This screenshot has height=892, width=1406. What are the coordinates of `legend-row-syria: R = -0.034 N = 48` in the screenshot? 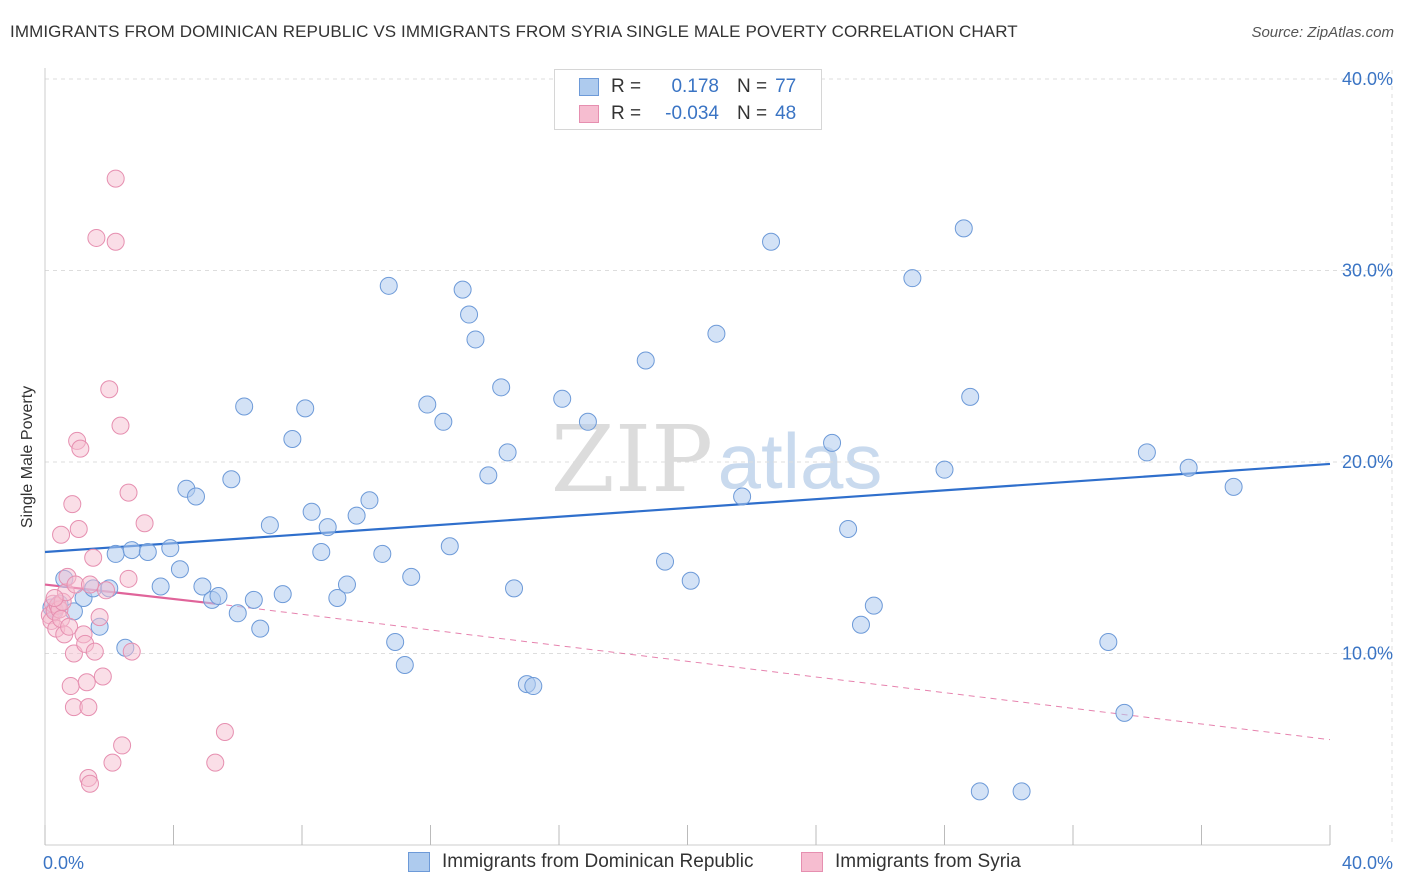 It's located at (687, 114).